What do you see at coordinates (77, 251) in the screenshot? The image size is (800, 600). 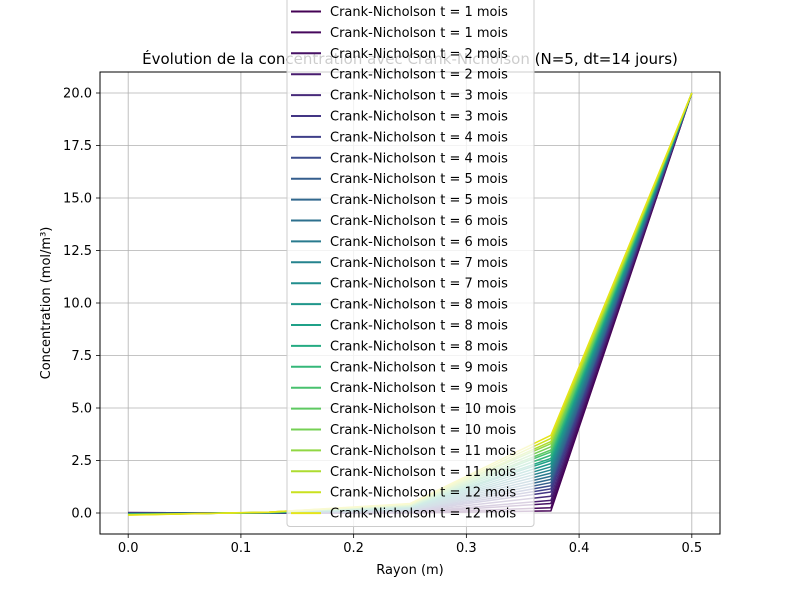 I see `y-tick-label: 12.5` at bounding box center [77, 251].